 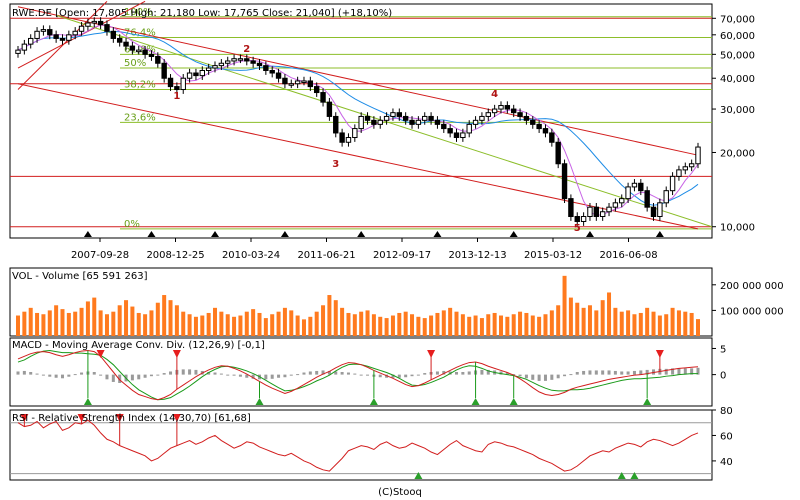 I want to click on price-y-tick-label: 30,000, so click(x=737, y=110).